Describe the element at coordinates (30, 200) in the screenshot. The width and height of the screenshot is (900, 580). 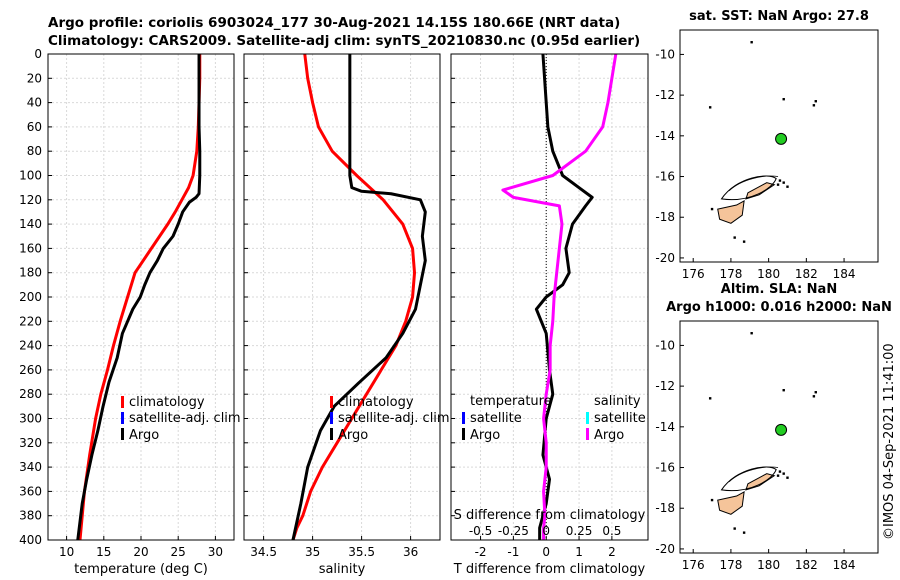
I see `y-tick-label: 120` at that location.